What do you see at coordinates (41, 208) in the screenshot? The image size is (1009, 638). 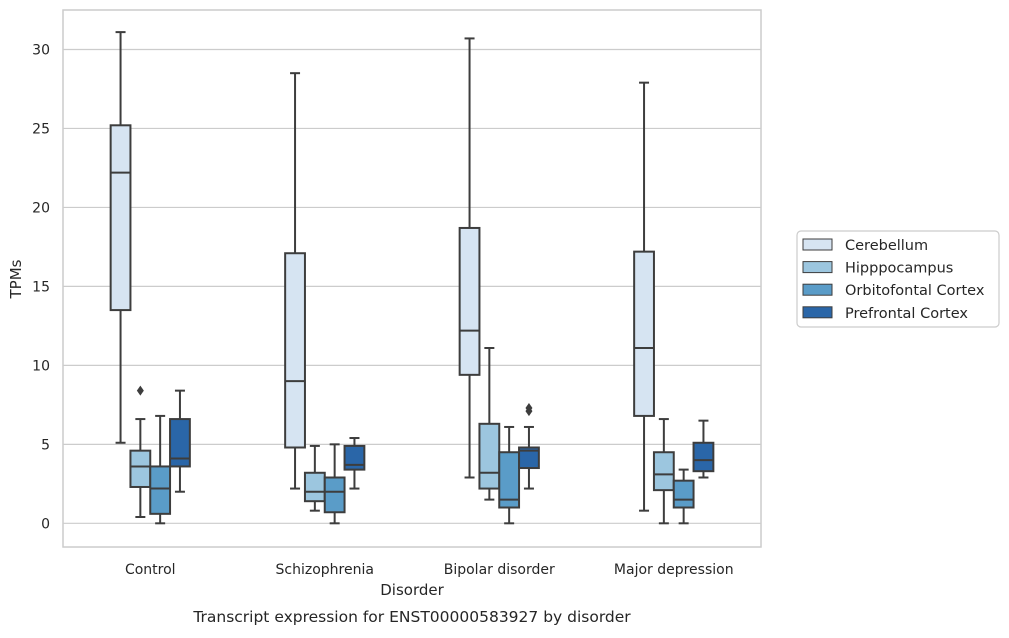 I see `y-tick-label: 20` at bounding box center [41, 208].